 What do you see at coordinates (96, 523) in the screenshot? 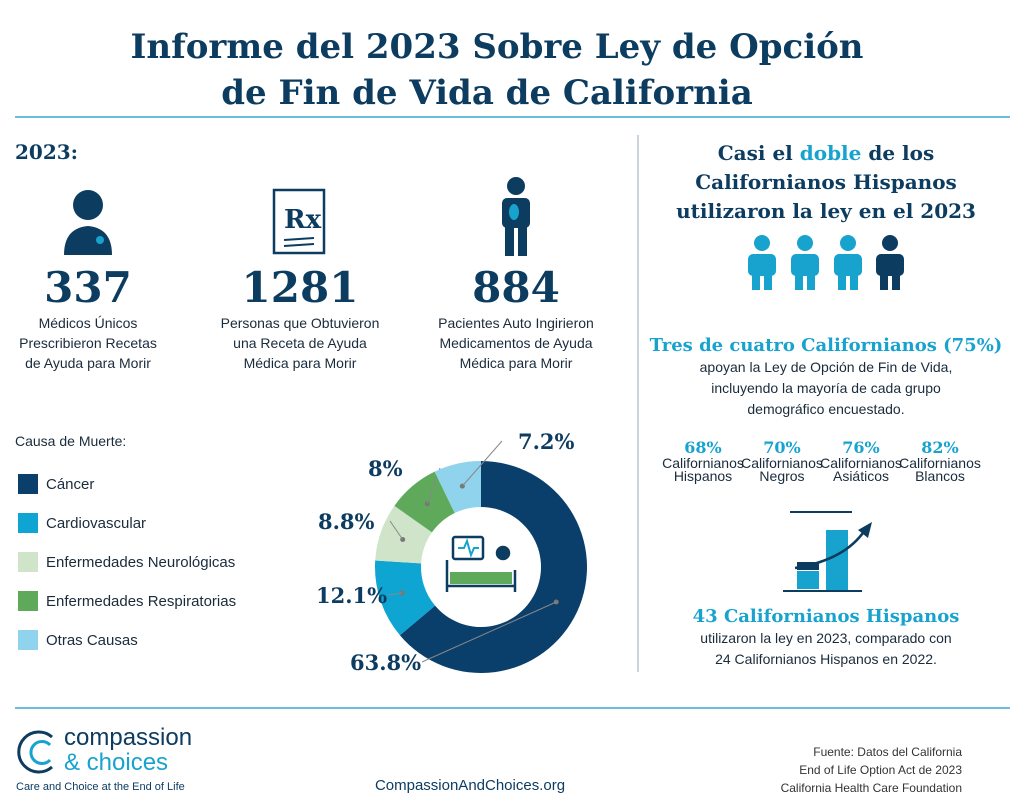
I see `legend-label: Cardiovascular` at bounding box center [96, 523].